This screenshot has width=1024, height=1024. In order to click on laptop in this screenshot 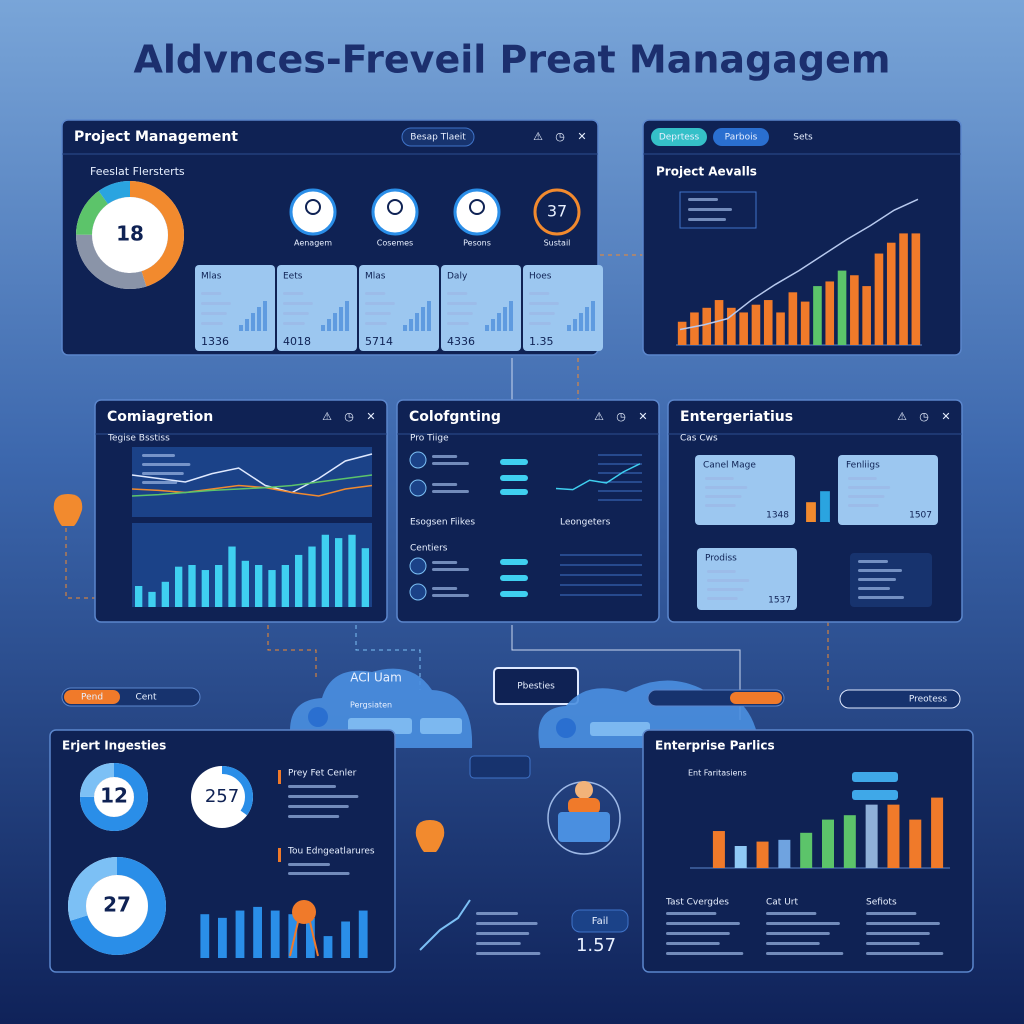, I will do `click(584, 827)`.